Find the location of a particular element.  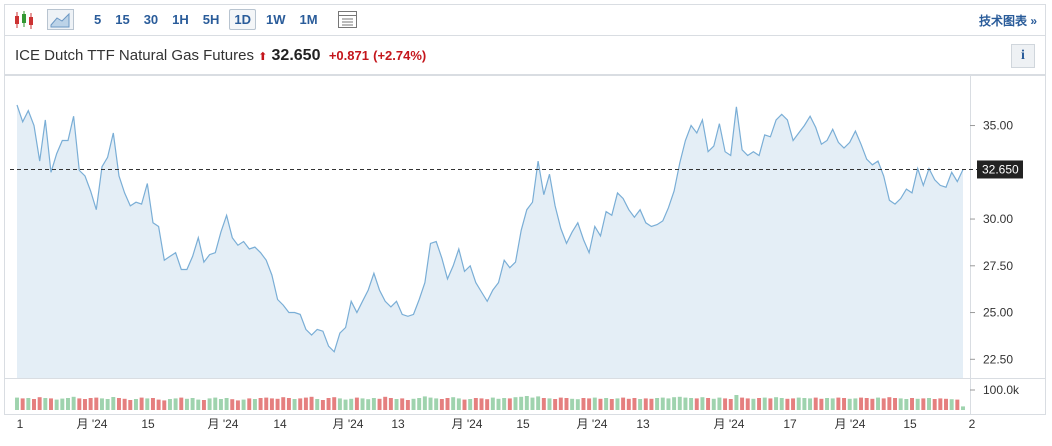

interval-button: 5H is located at coordinates (211, 19).